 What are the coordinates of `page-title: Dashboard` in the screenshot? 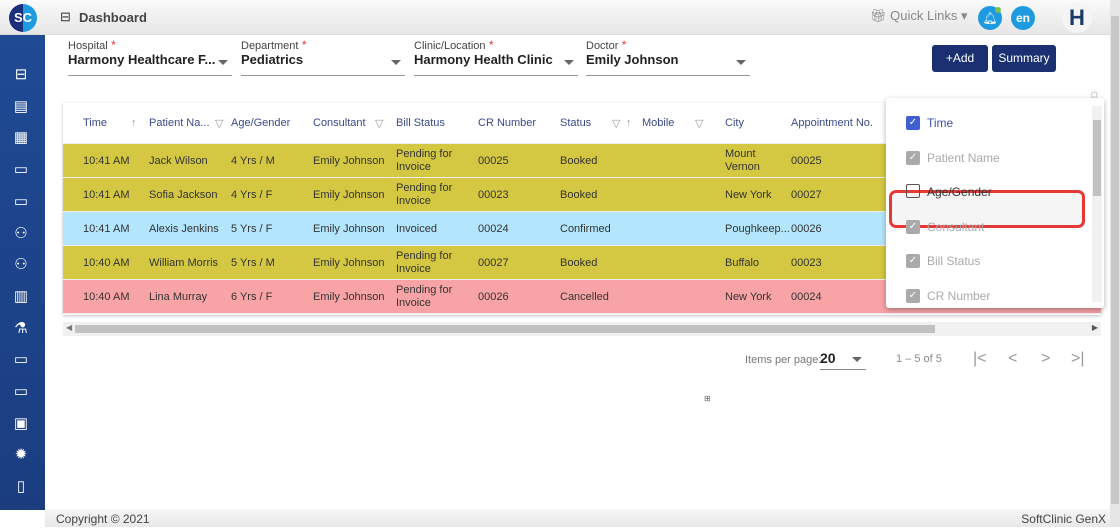 It's located at (113, 17).